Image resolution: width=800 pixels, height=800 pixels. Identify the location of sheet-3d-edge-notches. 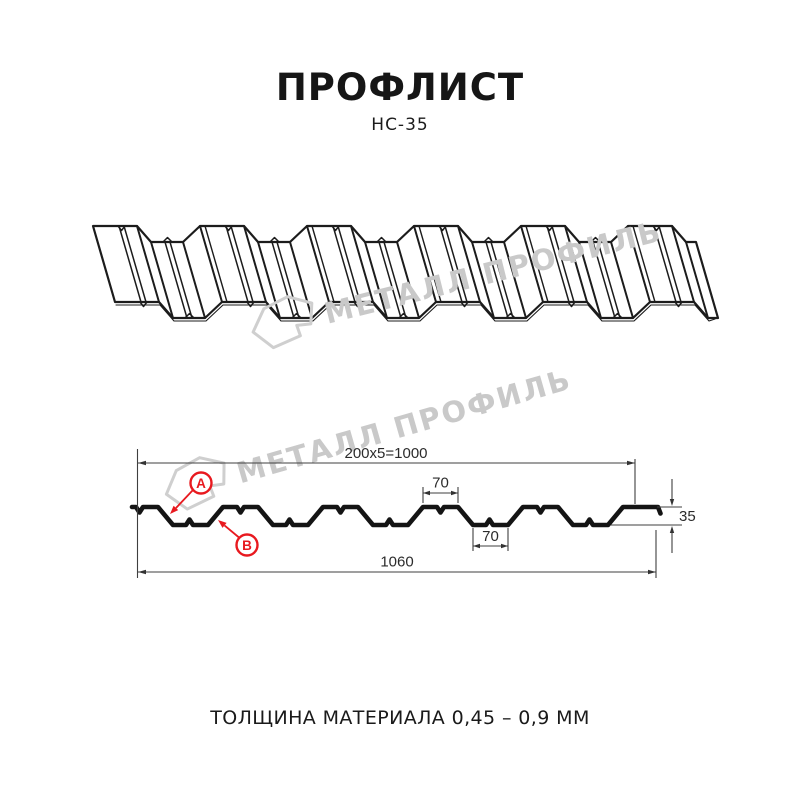
(400, 272).